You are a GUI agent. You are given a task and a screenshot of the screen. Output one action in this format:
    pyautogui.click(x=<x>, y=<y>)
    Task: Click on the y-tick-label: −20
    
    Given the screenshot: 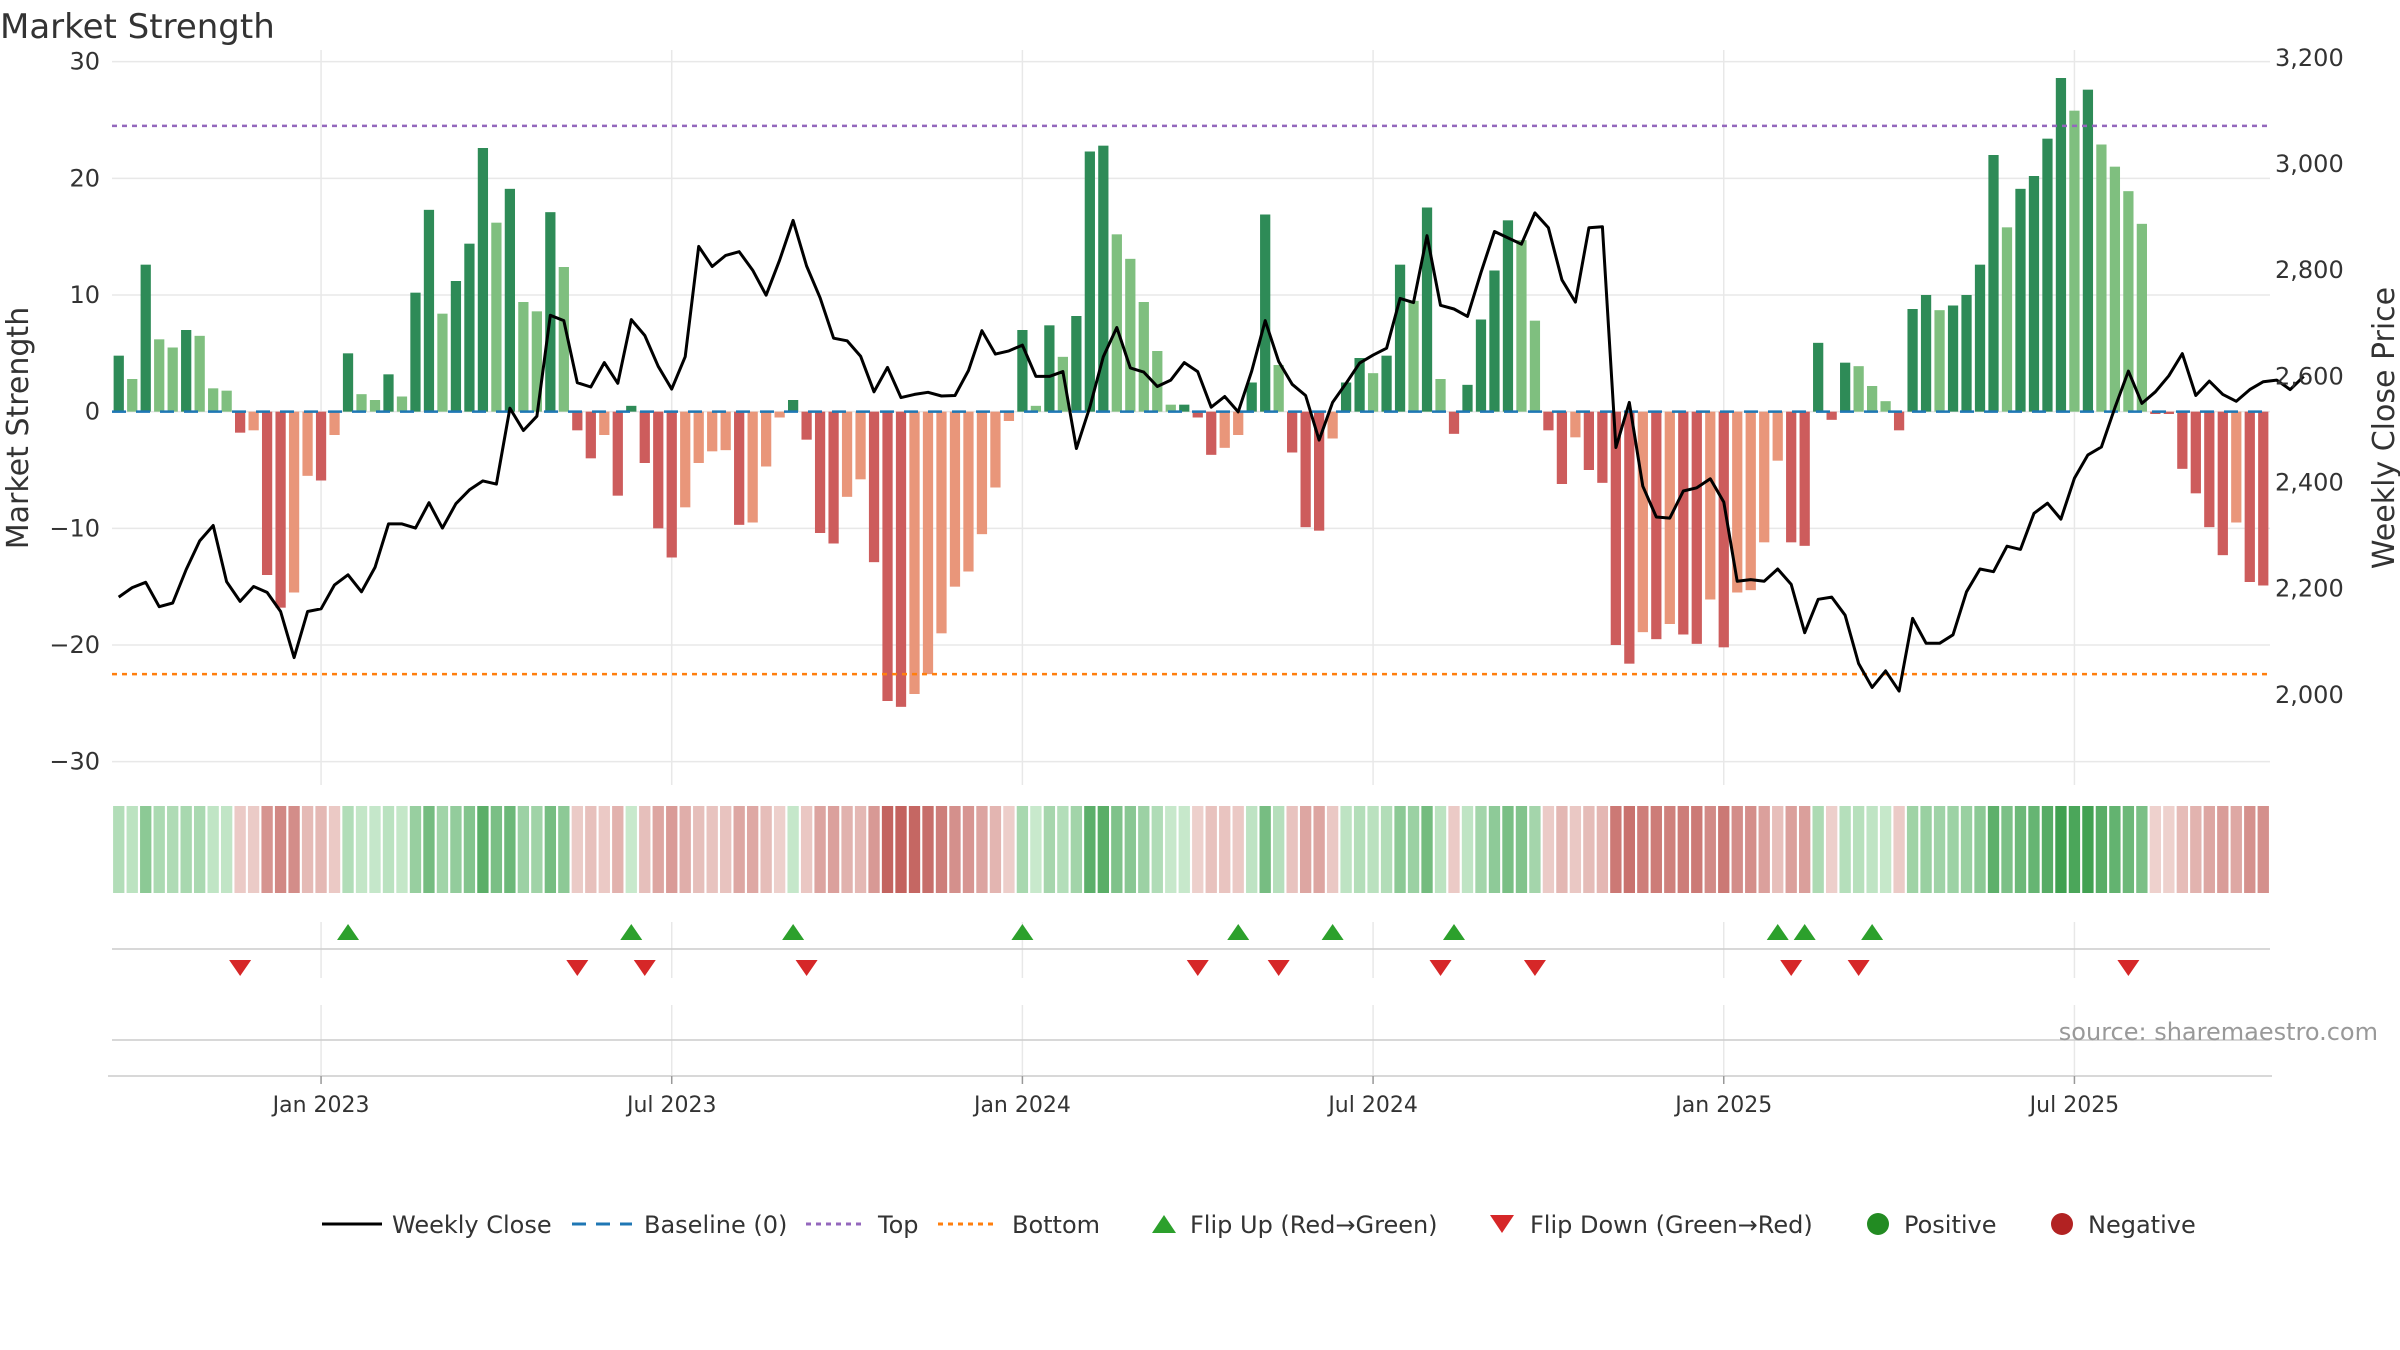 What is the action you would take?
    pyautogui.click(x=74, y=645)
    